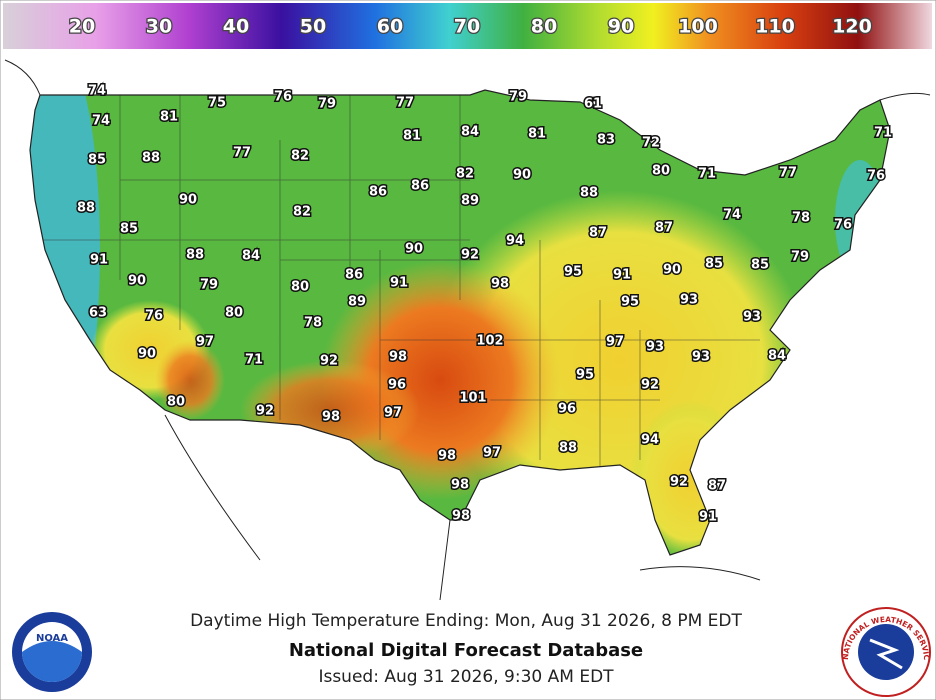  Describe the element at coordinates (698, 27) in the screenshot. I see `scale-label: 100` at that location.